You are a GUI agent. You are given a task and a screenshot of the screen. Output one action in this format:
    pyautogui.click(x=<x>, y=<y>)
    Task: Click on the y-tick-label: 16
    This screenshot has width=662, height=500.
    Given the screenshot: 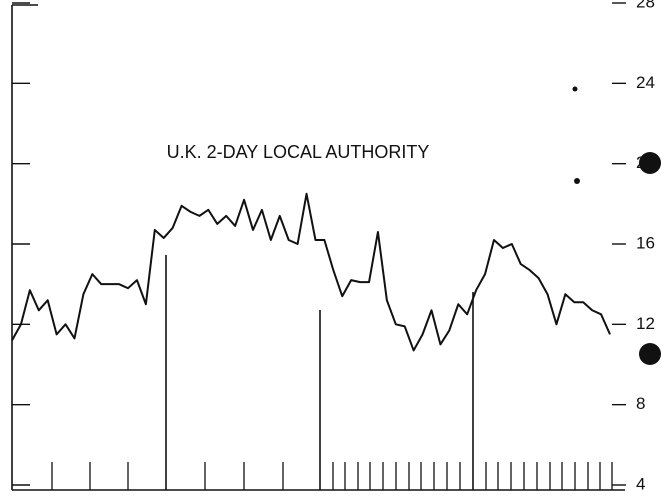 What is the action you would take?
    pyautogui.click(x=645, y=242)
    